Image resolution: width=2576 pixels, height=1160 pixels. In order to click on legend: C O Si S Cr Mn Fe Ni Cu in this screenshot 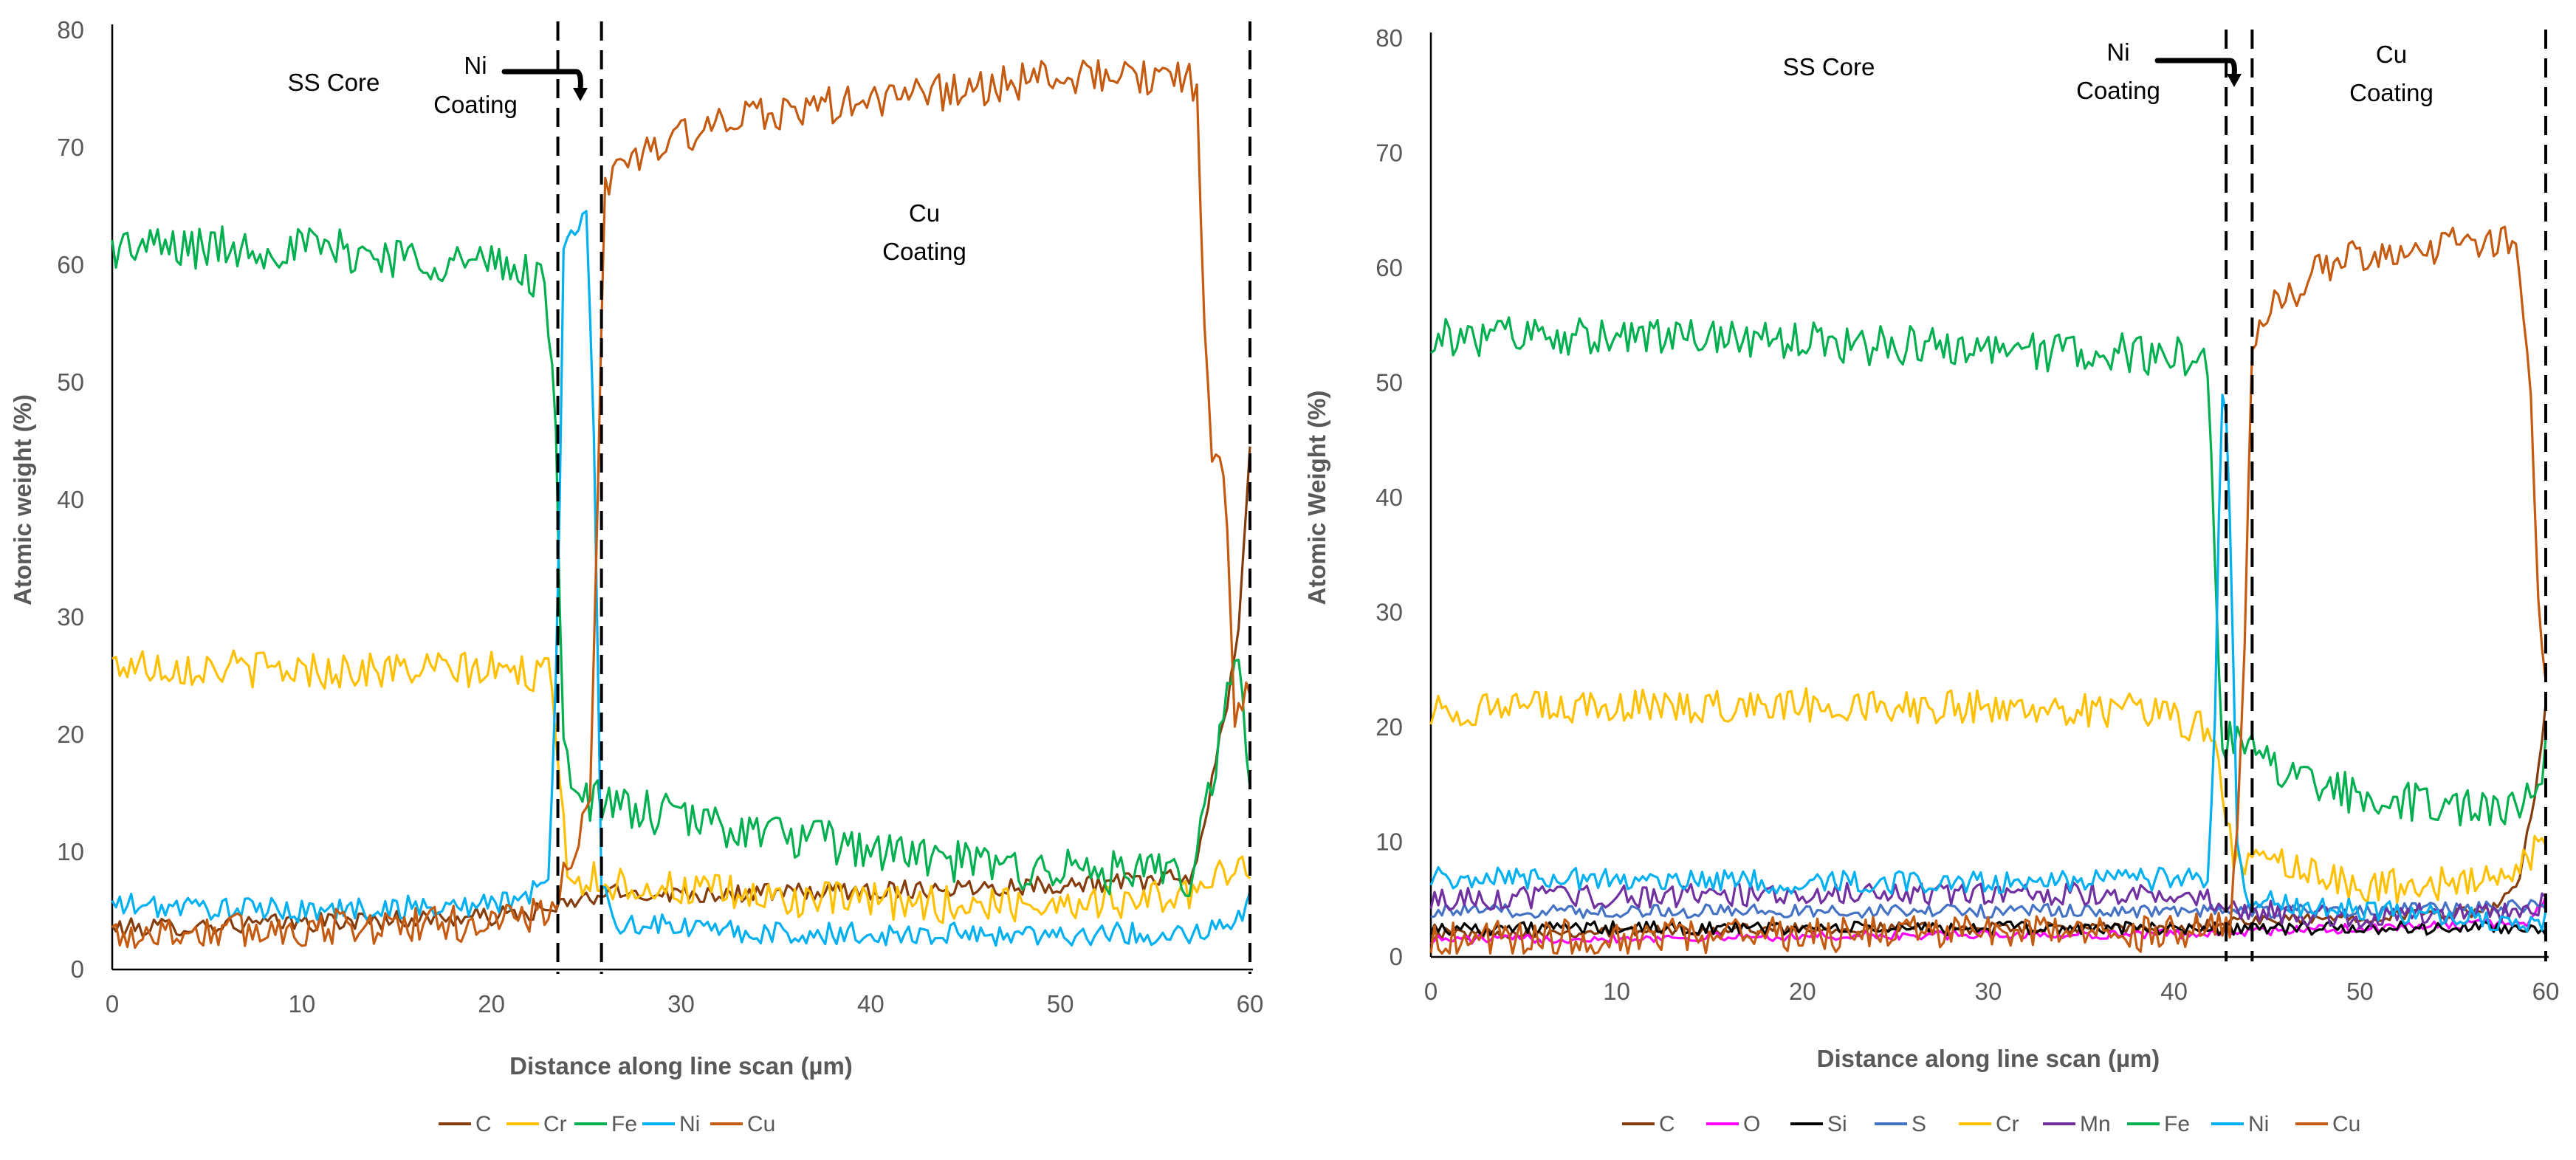, I will do `click(1991, 1124)`.